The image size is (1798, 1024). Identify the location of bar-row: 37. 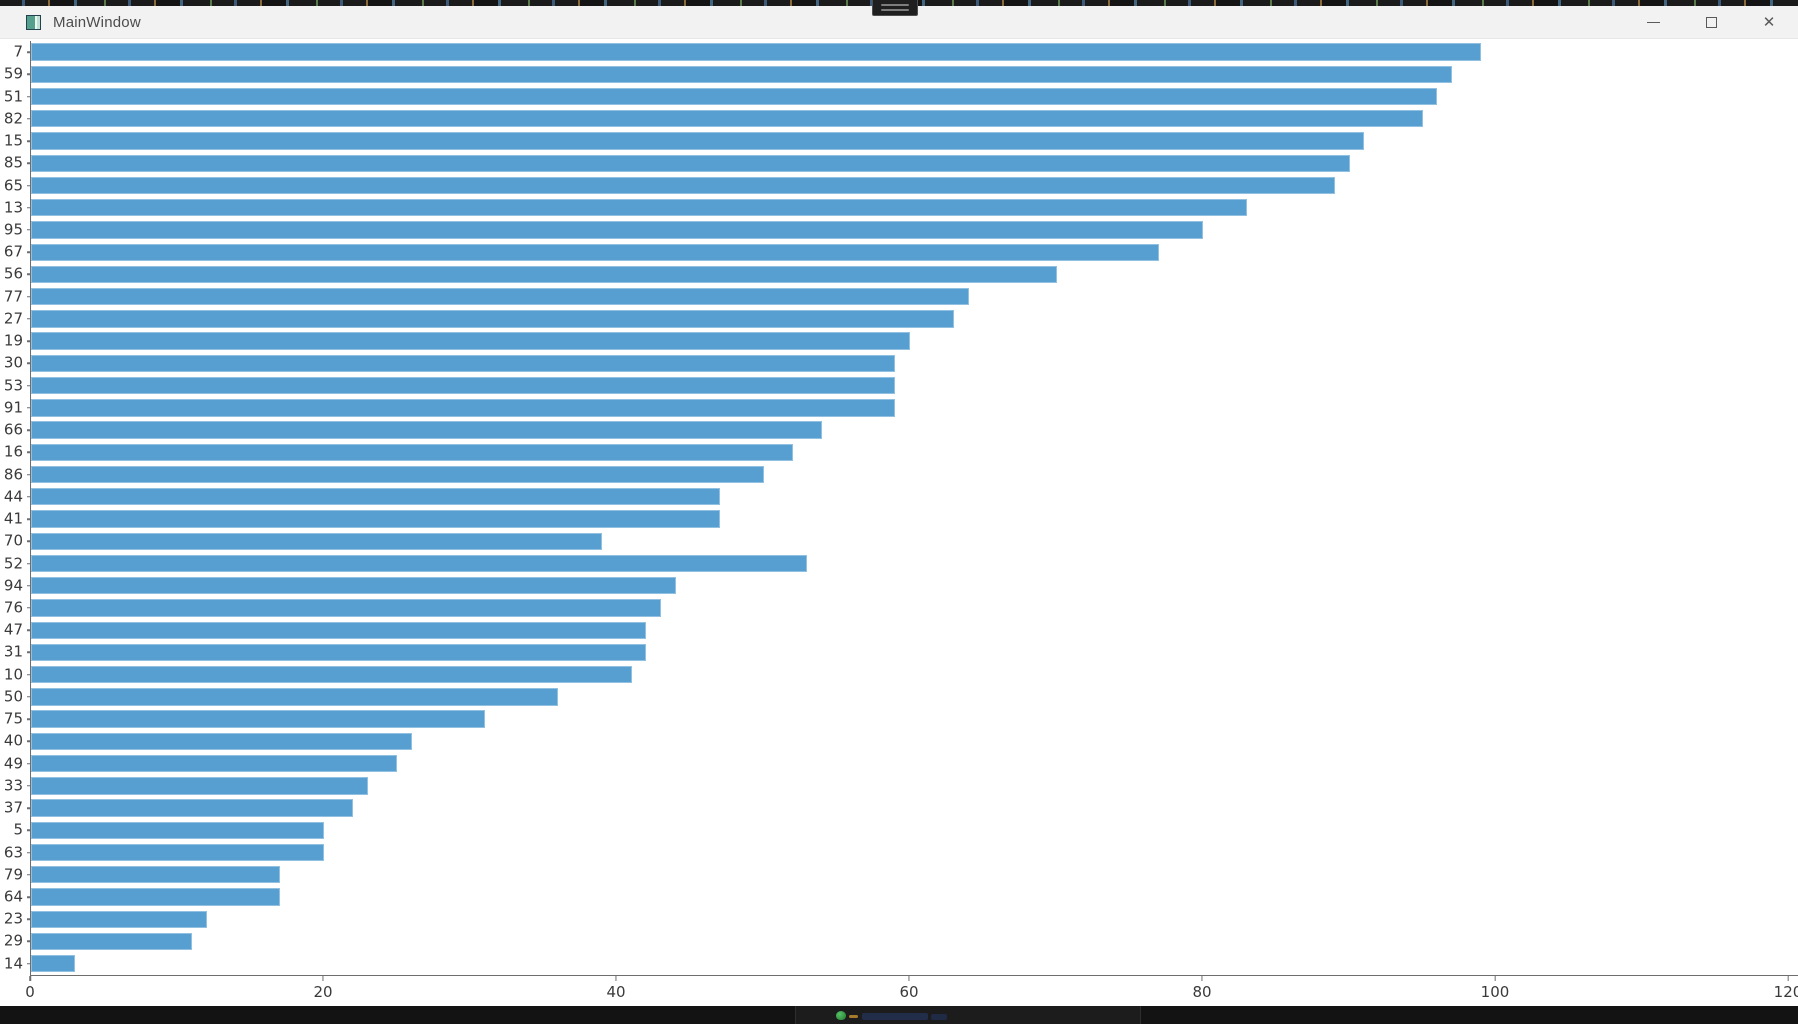
(896, 808).